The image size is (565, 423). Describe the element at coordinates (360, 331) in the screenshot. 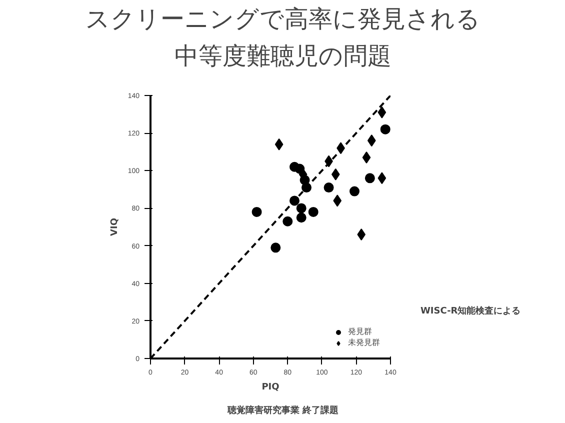

I see `legend-label: 発見群` at that location.